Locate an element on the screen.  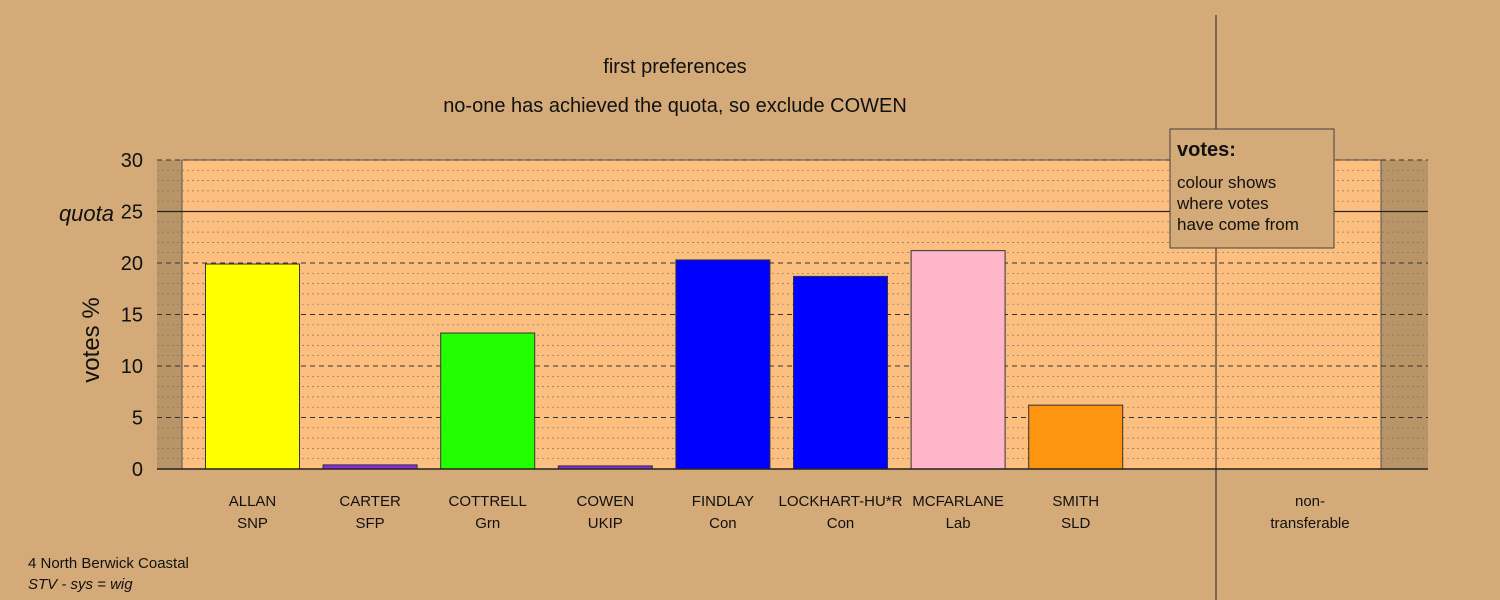
party-label: Lab is located at coordinates (958, 523).